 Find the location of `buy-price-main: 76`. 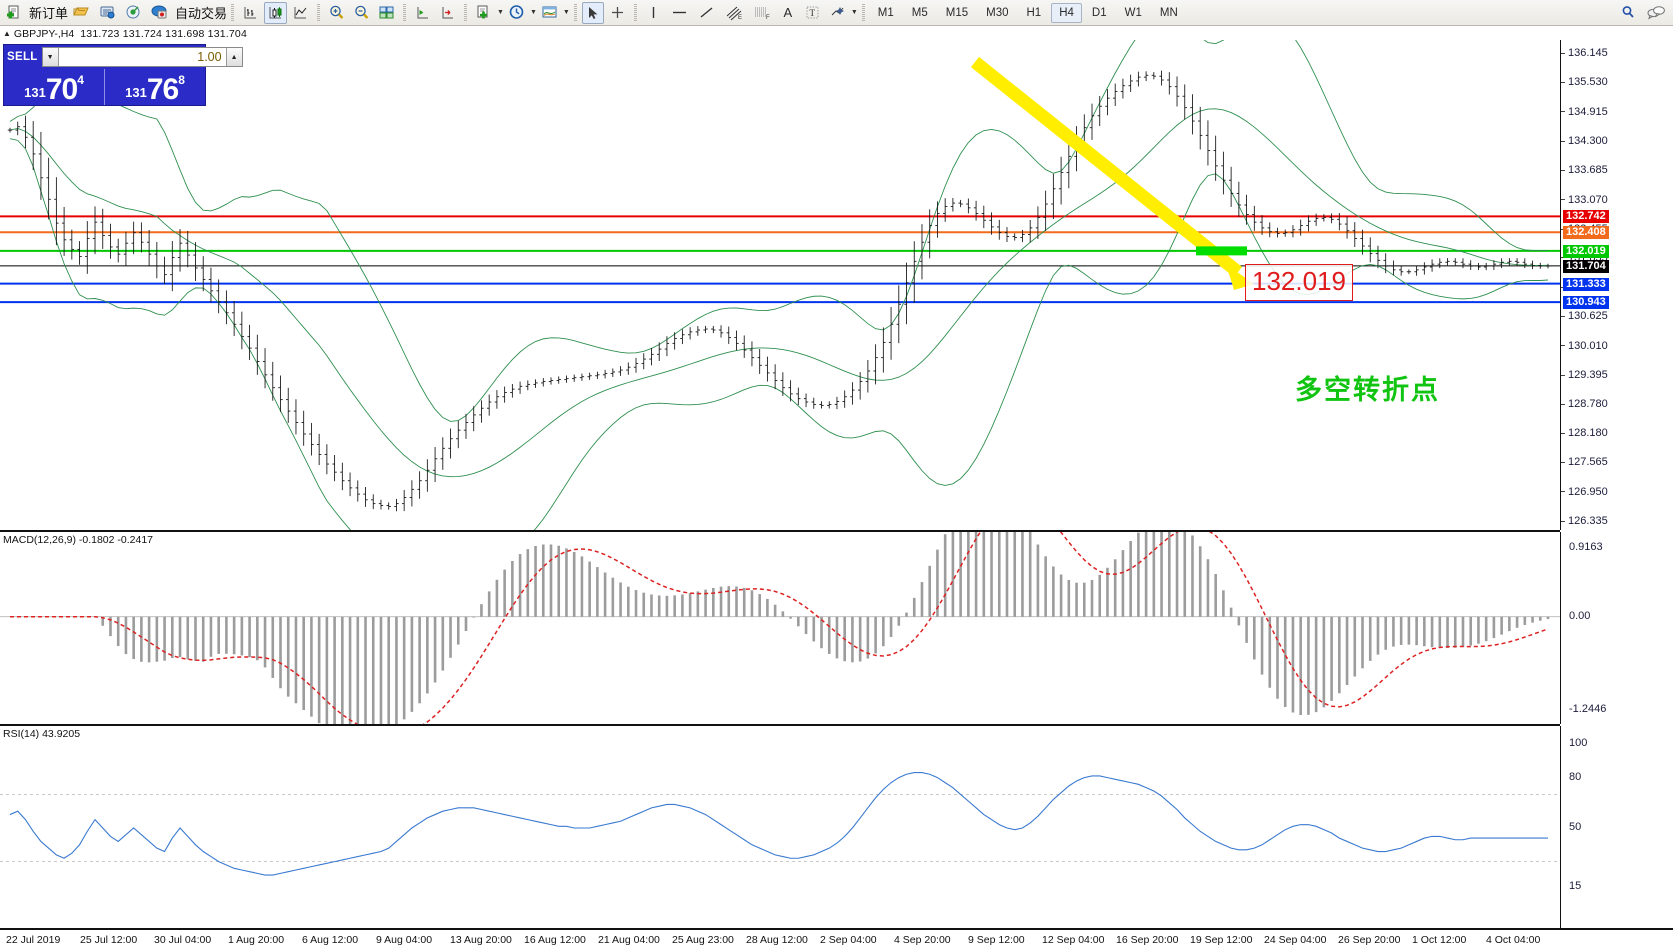

buy-price-main: 76 is located at coordinates (162, 89).